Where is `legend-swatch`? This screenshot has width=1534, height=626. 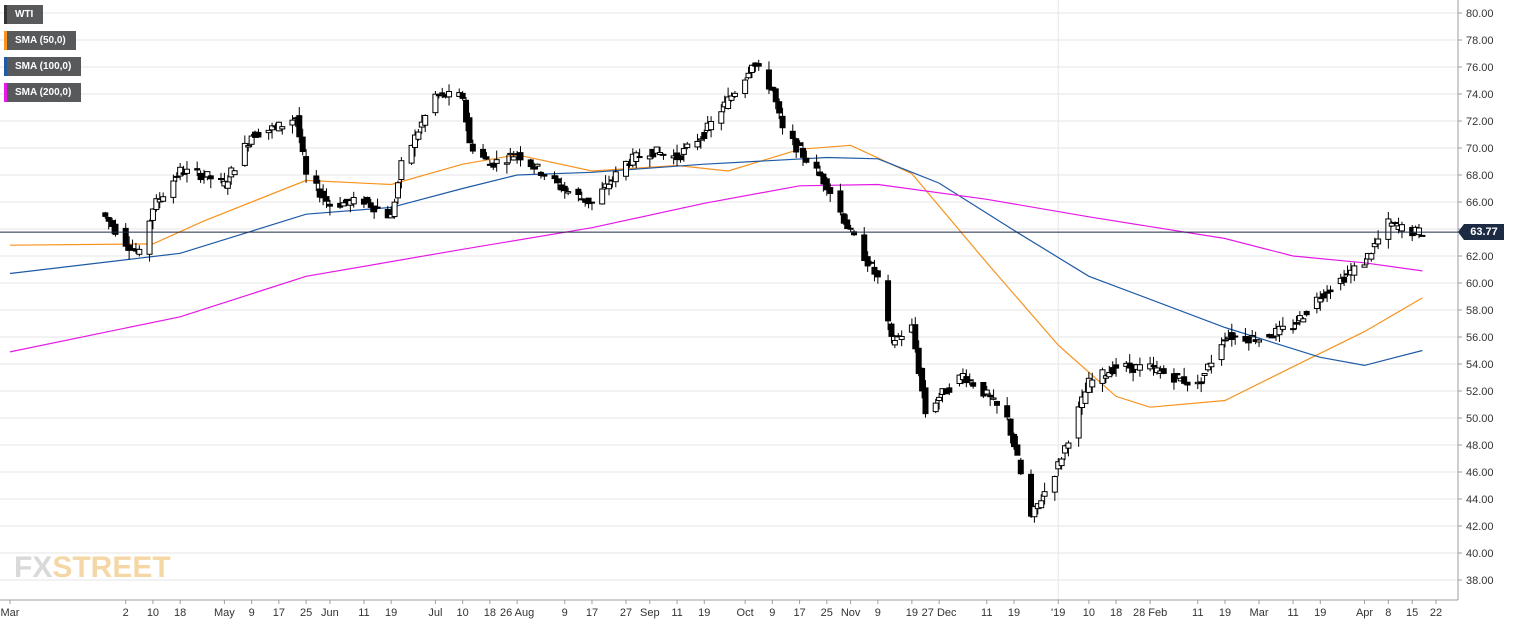 legend-swatch is located at coordinates (5, 40).